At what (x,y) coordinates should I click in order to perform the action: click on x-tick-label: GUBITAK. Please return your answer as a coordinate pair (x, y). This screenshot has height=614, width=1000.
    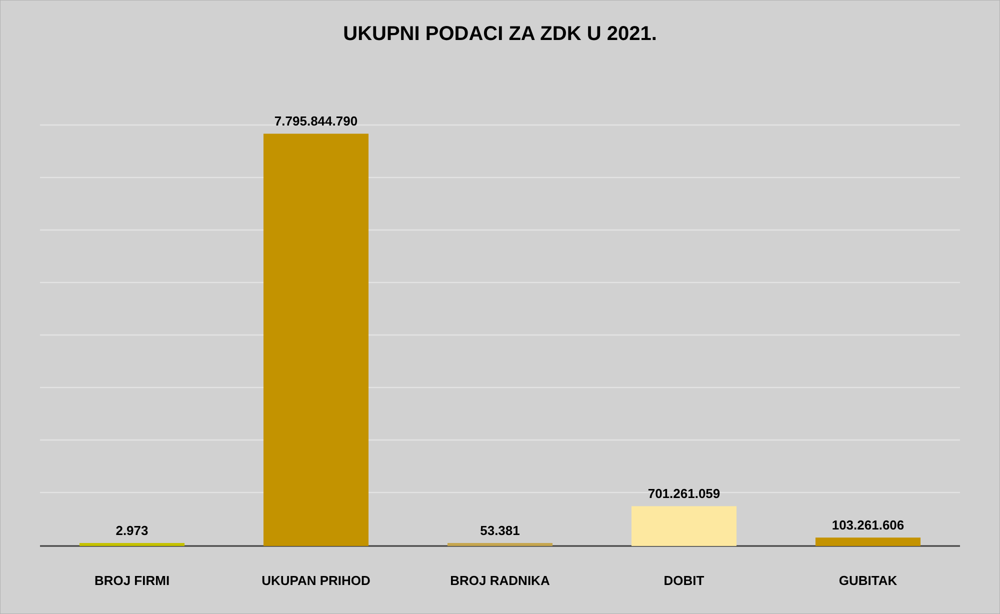
    Looking at the image, I should click on (868, 580).